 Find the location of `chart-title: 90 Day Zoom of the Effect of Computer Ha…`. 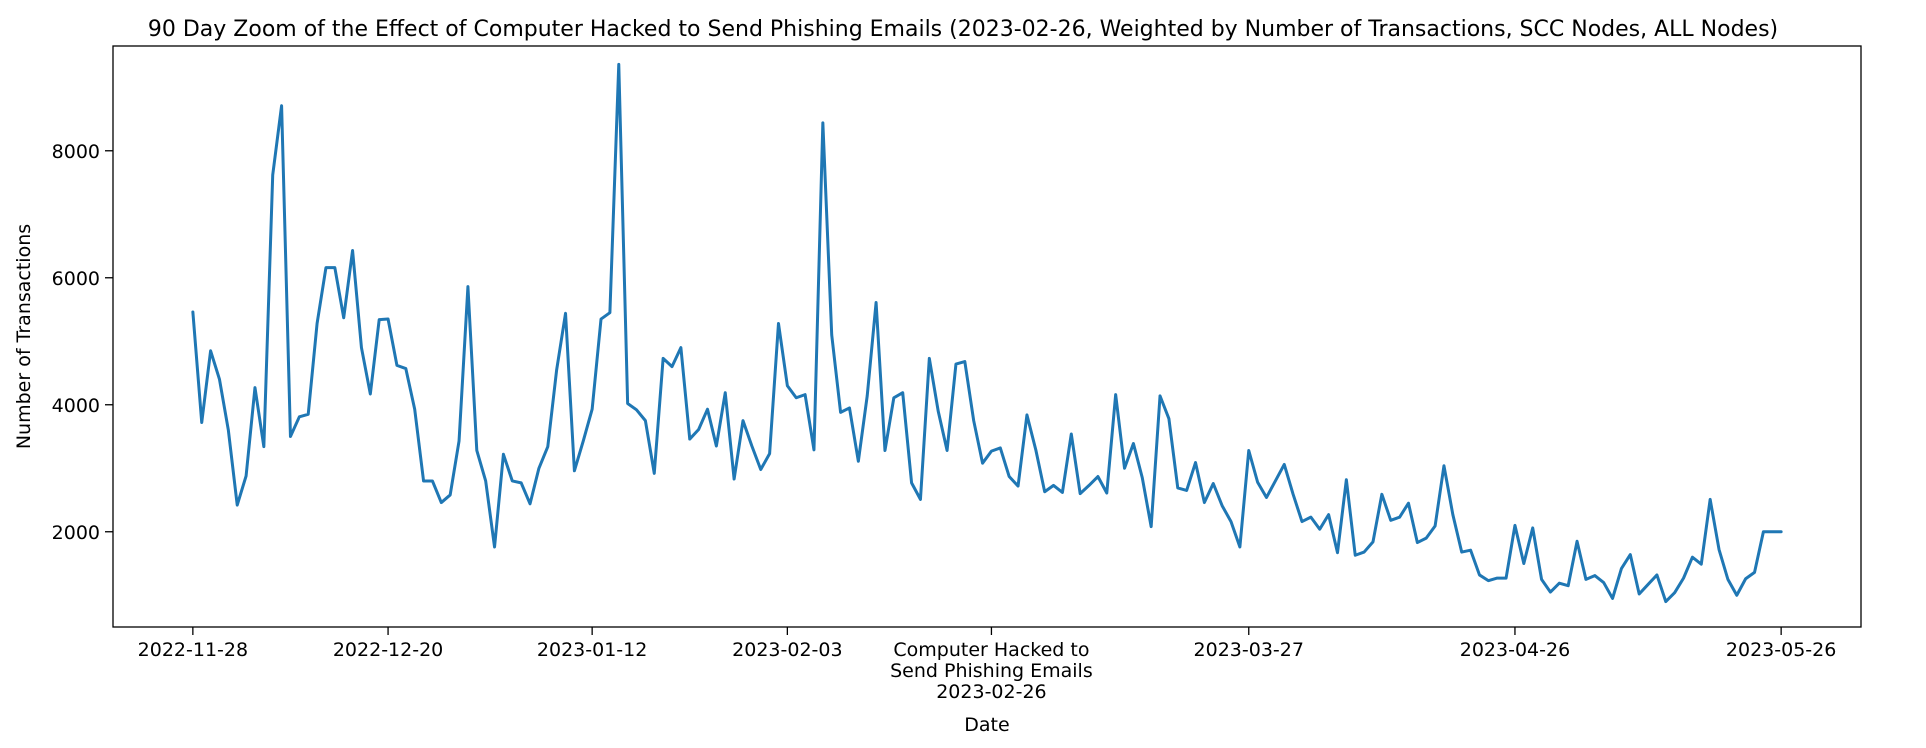

chart-title: 90 Day Zoom of the Effect of Computer Ha… is located at coordinates (963, 29).